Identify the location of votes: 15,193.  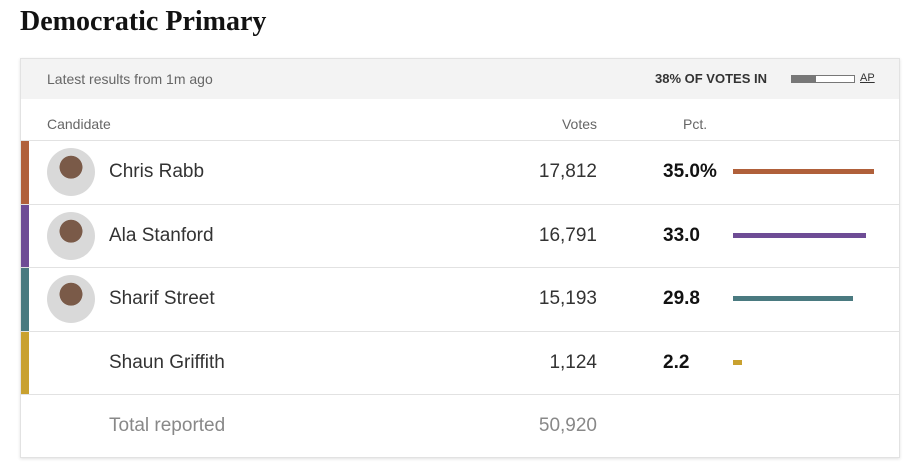
(567, 298).